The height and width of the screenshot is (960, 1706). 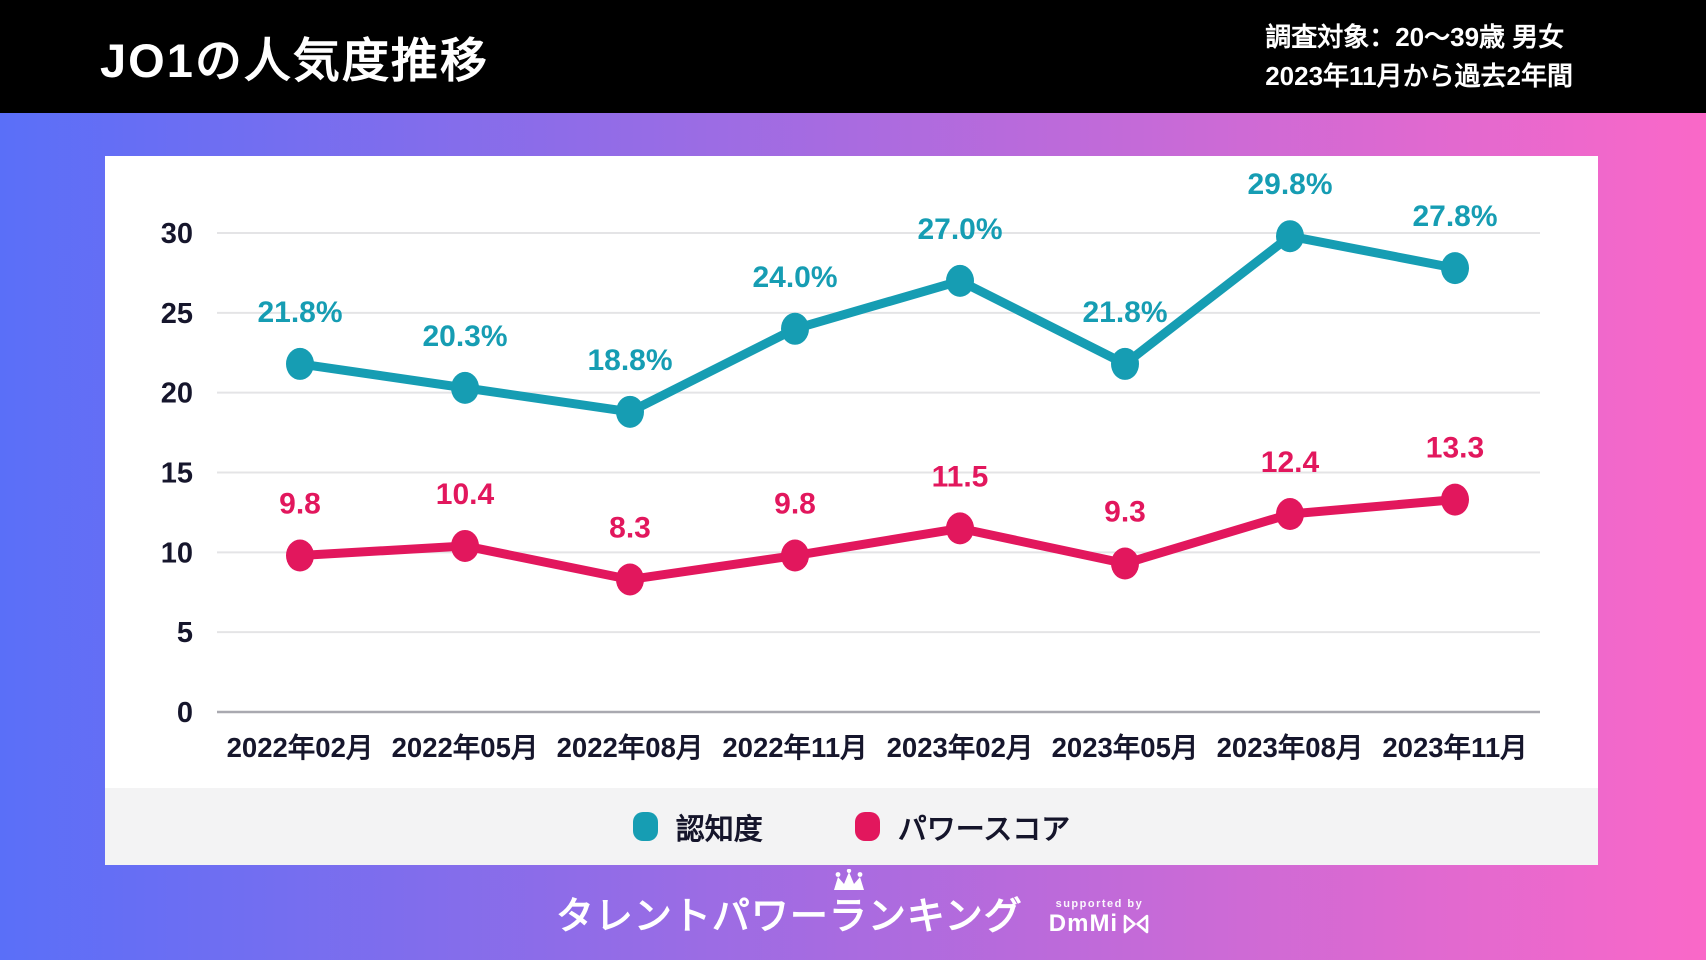 What do you see at coordinates (851, 826) in the screenshot?
I see `chart-legend: 認知度 パワースコア` at bounding box center [851, 826].